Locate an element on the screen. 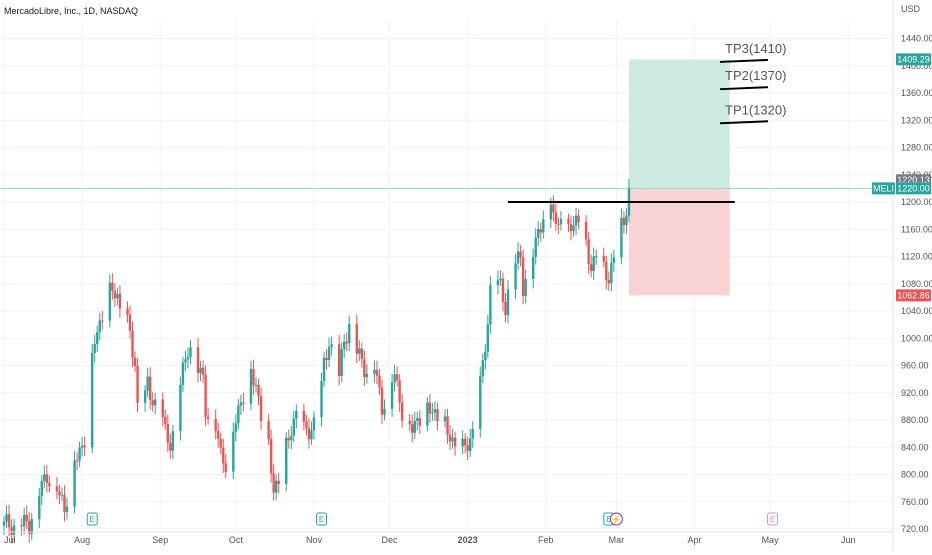 The image size is (932, 555). price-label: 1409.29 is located at coordinates (913, 59).